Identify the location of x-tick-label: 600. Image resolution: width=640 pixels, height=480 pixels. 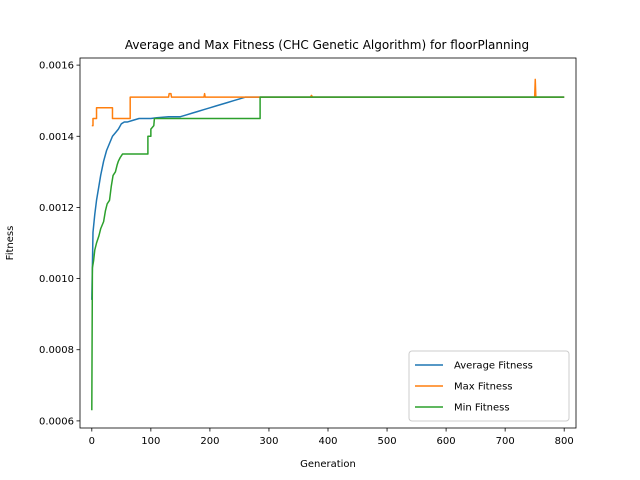
(446, 441).